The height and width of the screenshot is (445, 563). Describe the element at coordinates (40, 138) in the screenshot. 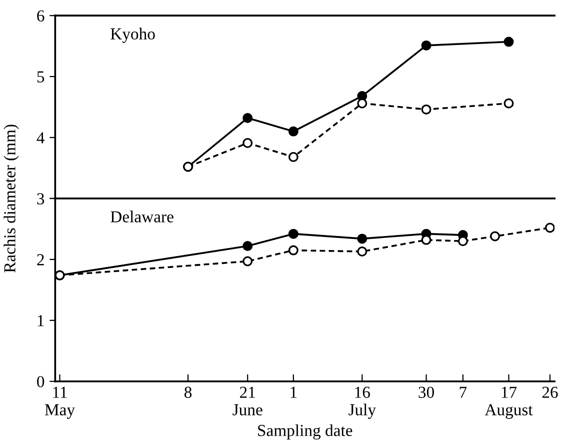

I see `y-tick-label: 4` at that location.